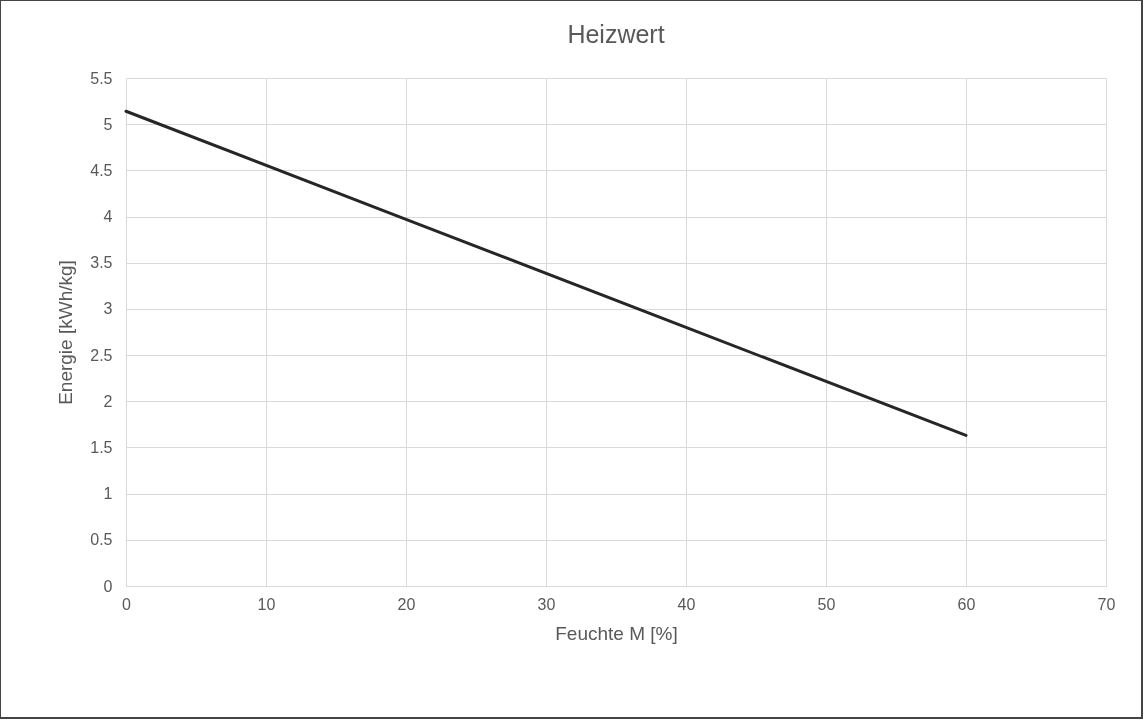 The width and height of the screenshot is (1146, 720). Describe the element at coordinates (108, 309) in the screenshot. I see `y-tick-label: 3` at that location.